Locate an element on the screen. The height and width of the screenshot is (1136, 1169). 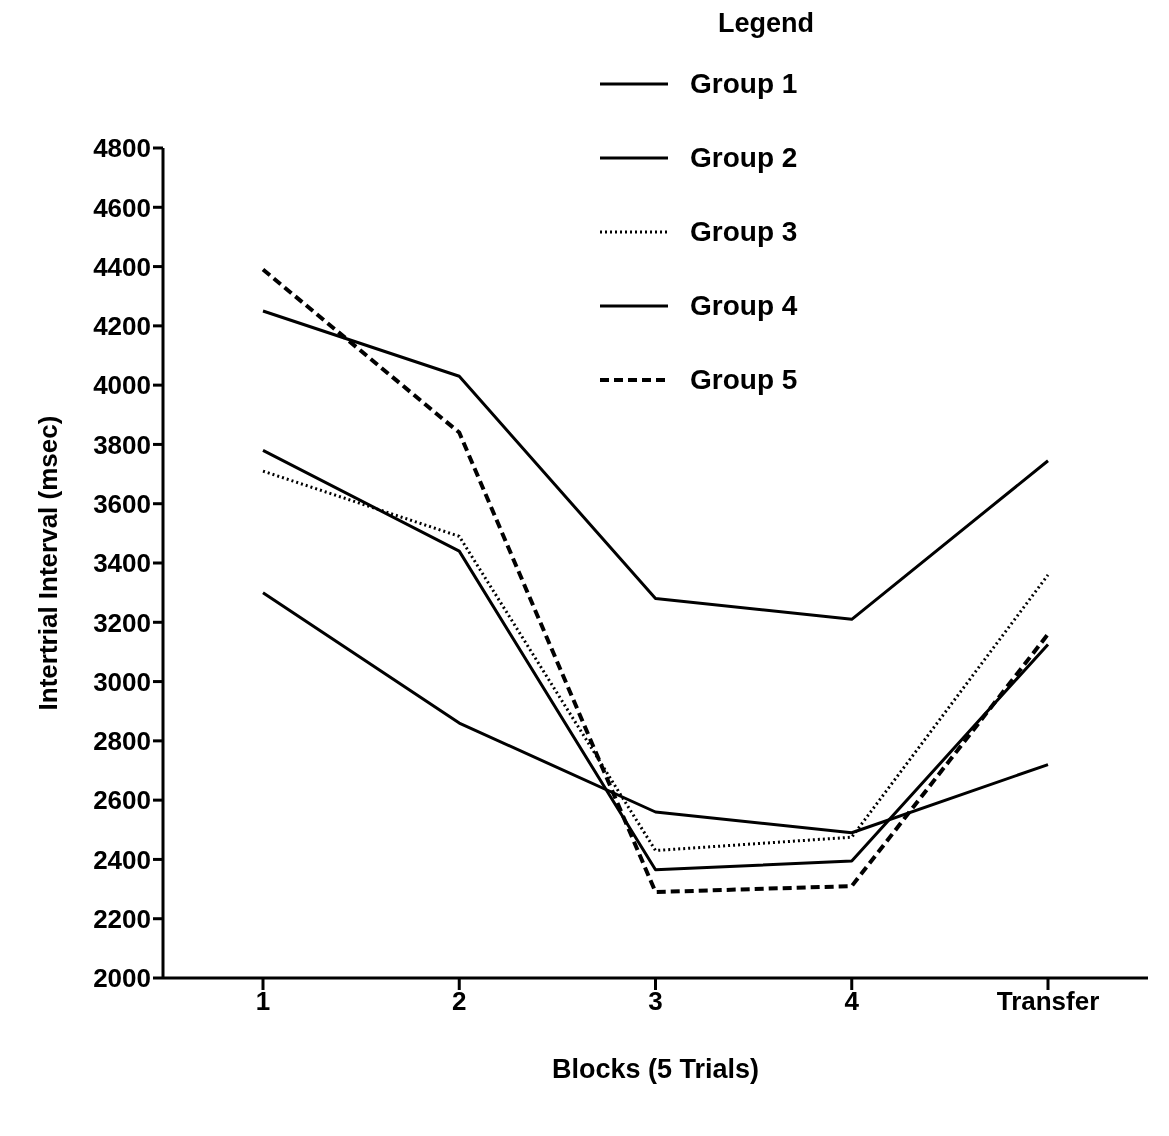
y-tick-label: 4600 is located at coordinates (122, 207).